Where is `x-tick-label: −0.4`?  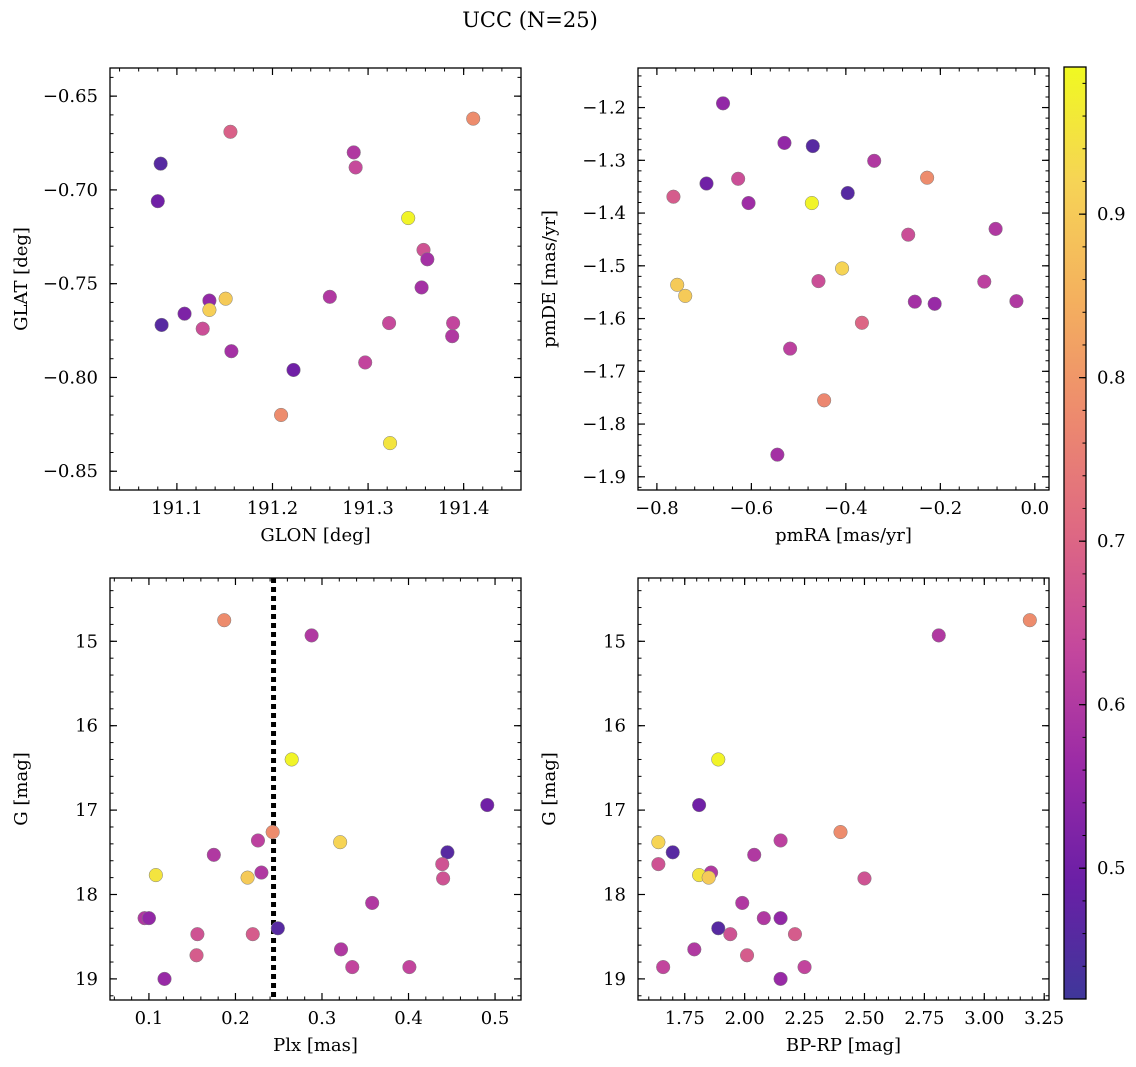
x-tick-label: −0.4 is located at coordinates (846, 508).